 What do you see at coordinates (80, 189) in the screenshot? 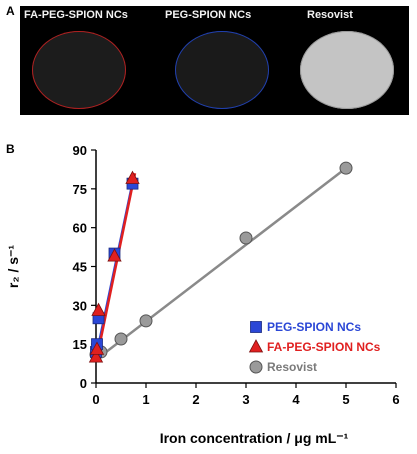
I see `y-tick-label: 75` at bounding box center [80, 189].